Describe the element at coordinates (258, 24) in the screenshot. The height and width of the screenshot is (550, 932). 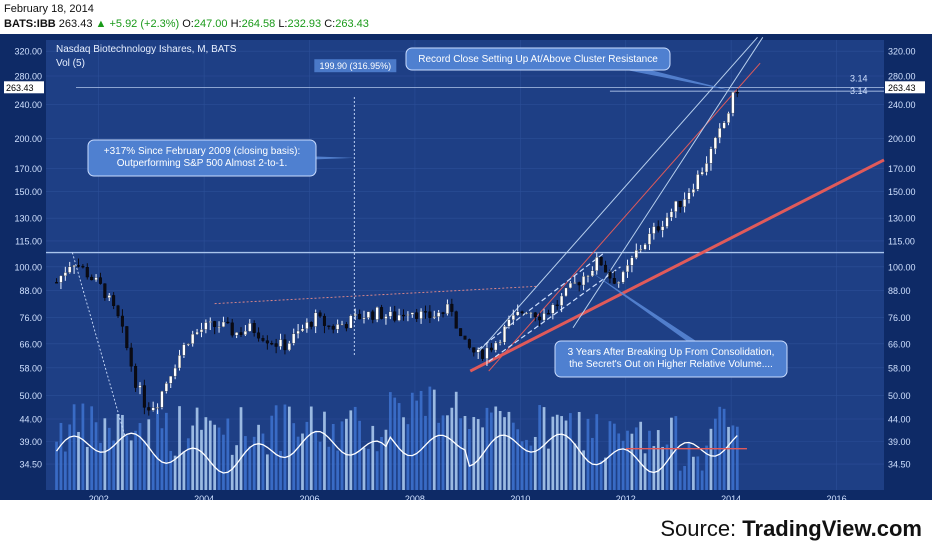
I see `high-value: 264.58` at that location.